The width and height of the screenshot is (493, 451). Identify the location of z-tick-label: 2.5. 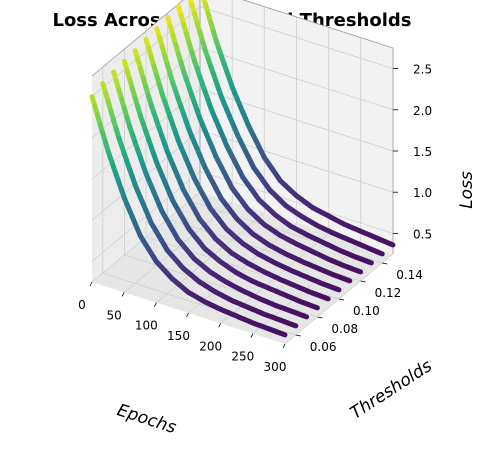
(422, 70).